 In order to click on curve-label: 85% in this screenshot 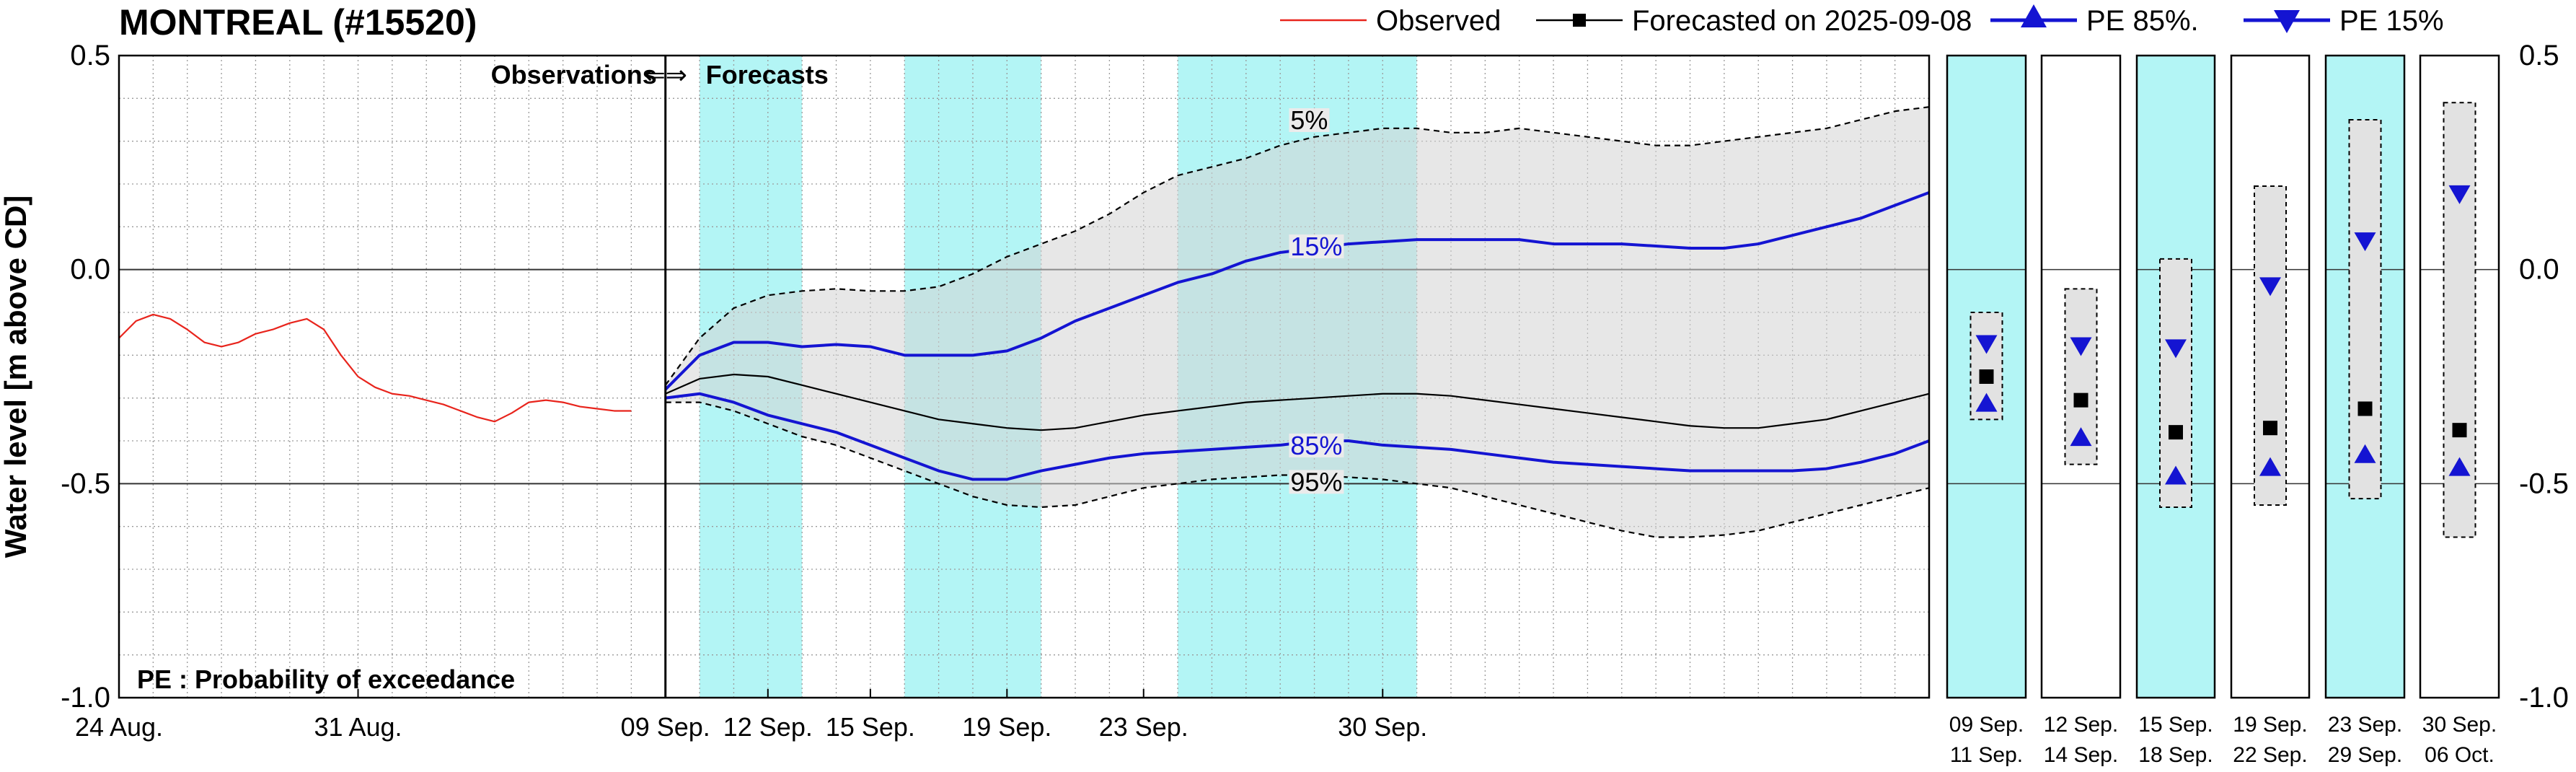, I will do `click(1316, 445)`.